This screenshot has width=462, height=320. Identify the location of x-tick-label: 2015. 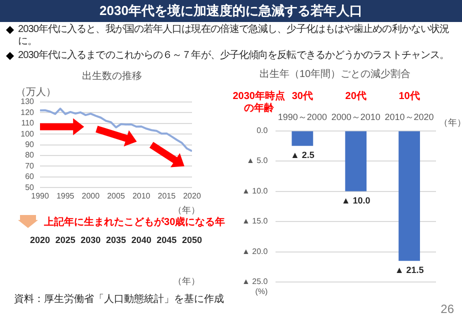
(167, 196).